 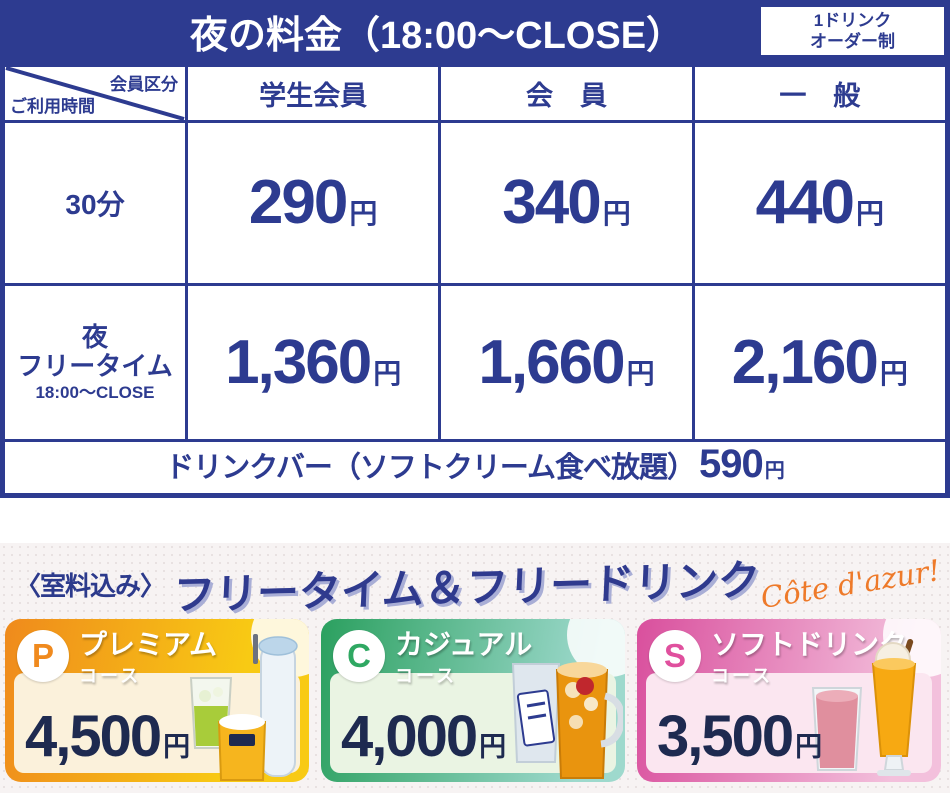 What do you see at coordinates (852, 41) in the screenshot?
I see `badge-line2: オーダー制` at bounding box center [852, 41].